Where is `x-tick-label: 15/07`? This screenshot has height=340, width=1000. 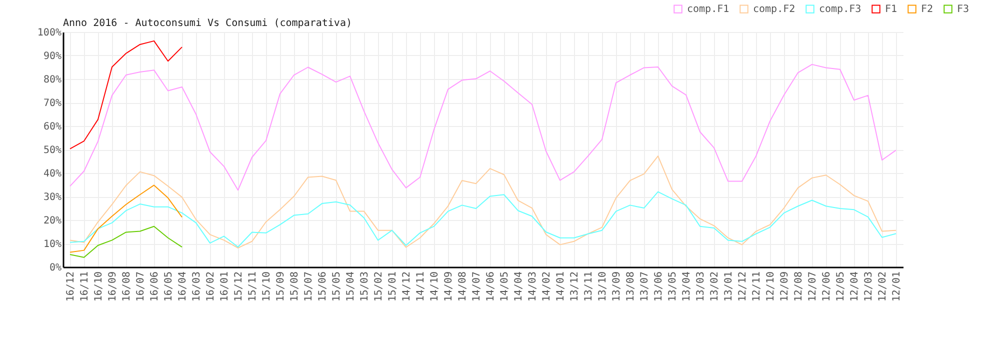 x-tick-label: 15/07 is located at coordinates (309, 287).